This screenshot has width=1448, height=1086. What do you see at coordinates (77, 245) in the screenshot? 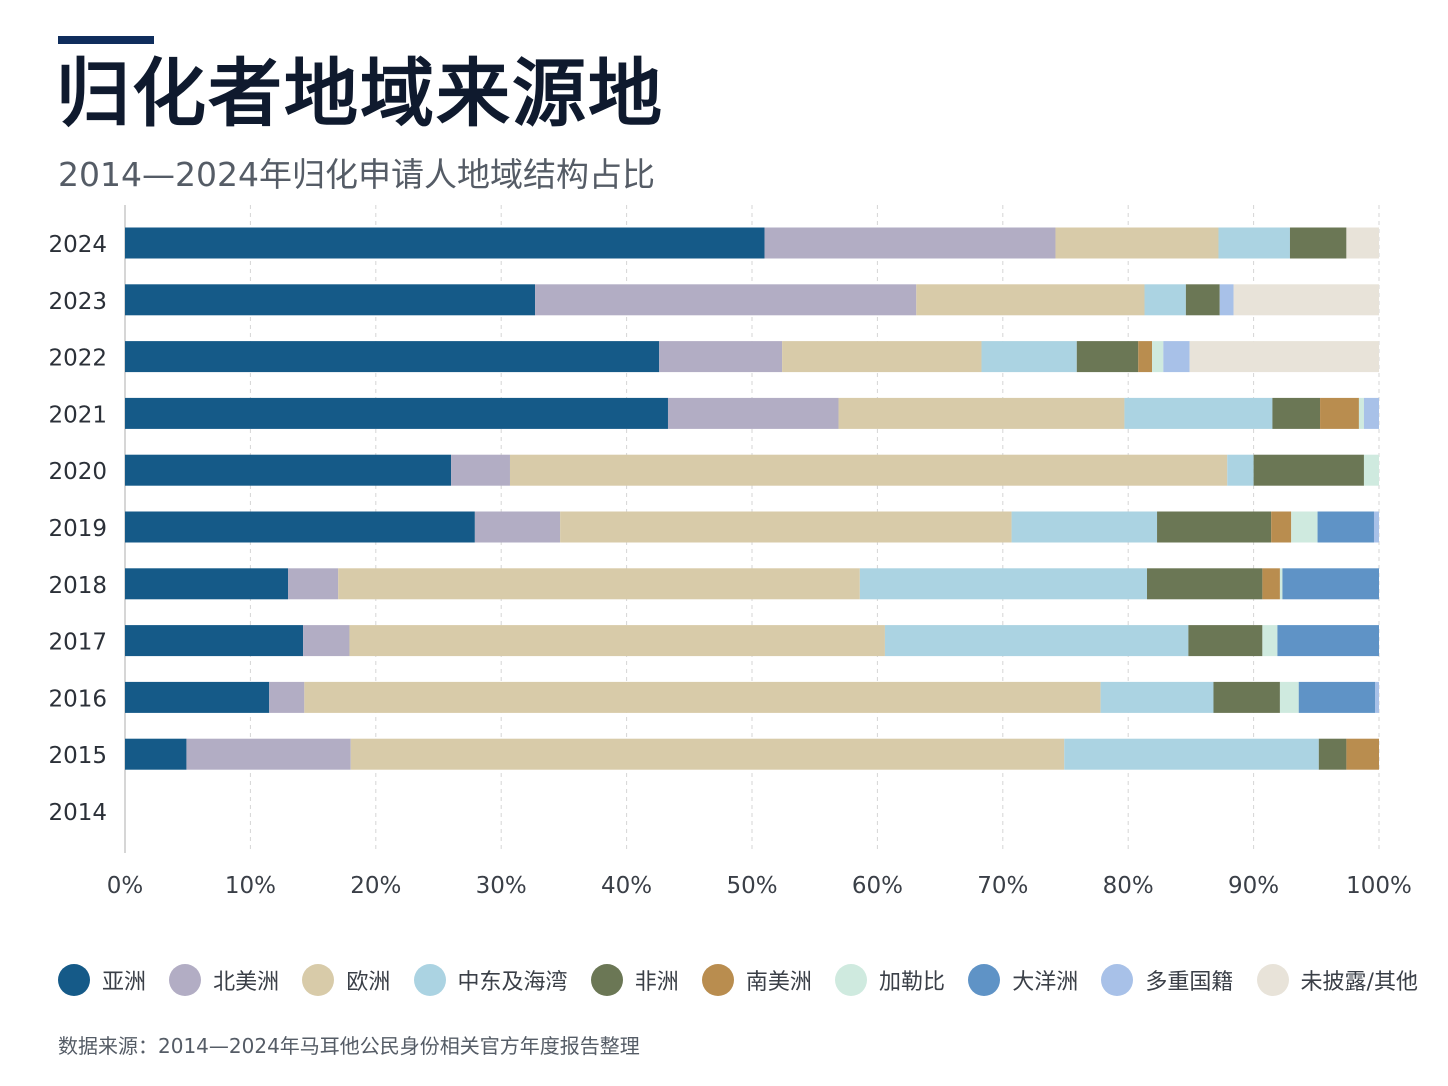
I see `y-tick-label: 2024` at bounding box center [77, 245].